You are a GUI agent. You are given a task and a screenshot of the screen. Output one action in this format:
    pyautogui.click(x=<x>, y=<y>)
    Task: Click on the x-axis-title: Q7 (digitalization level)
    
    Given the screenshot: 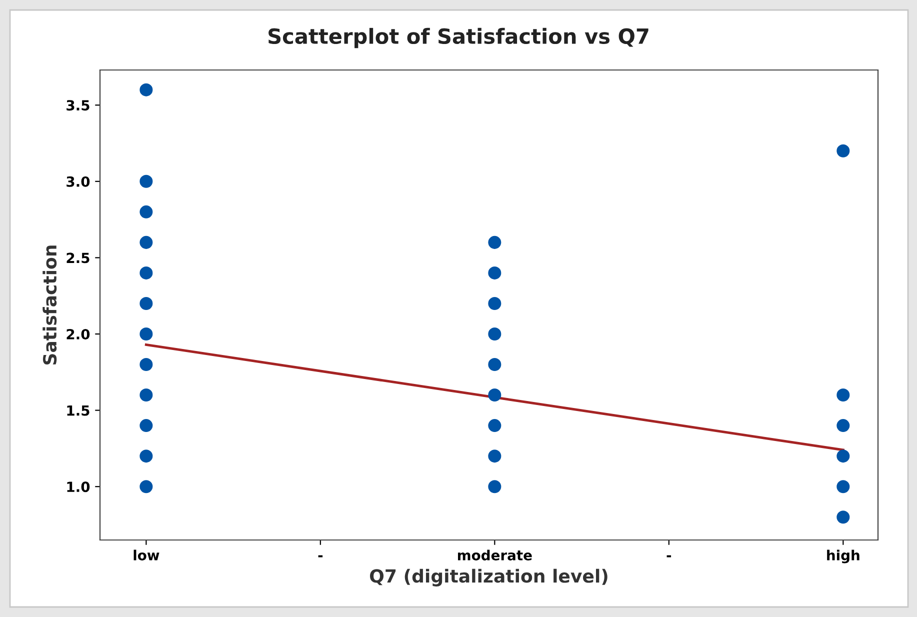 What is the action you would take?
    pyautogui.click(x=489, y=577)
    